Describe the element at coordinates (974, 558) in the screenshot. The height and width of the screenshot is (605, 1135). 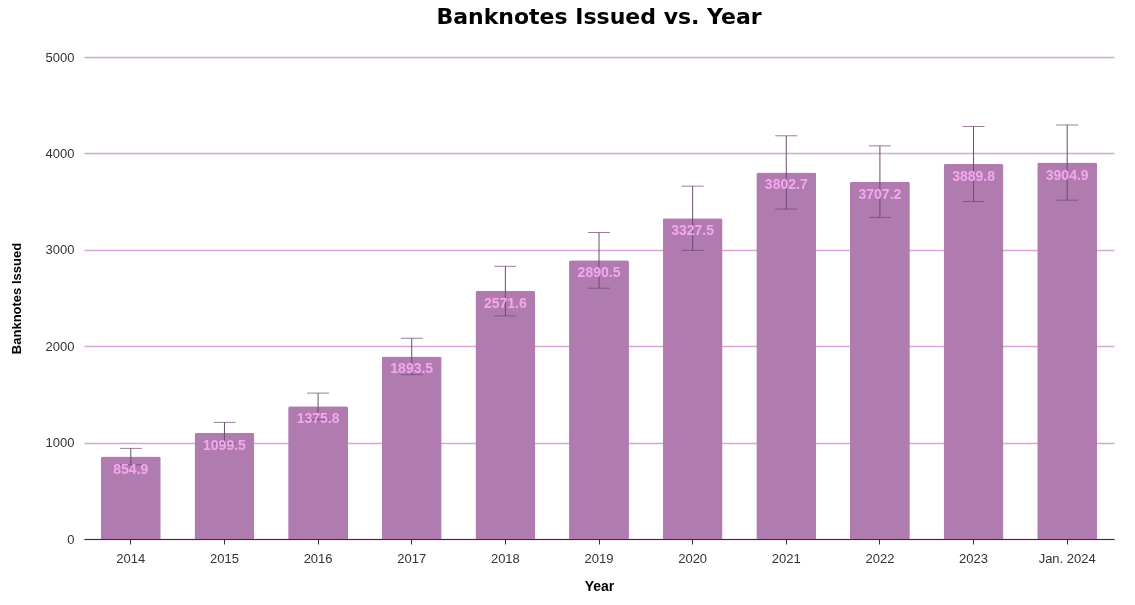
I see `x-tick-label: 2023` at that location.